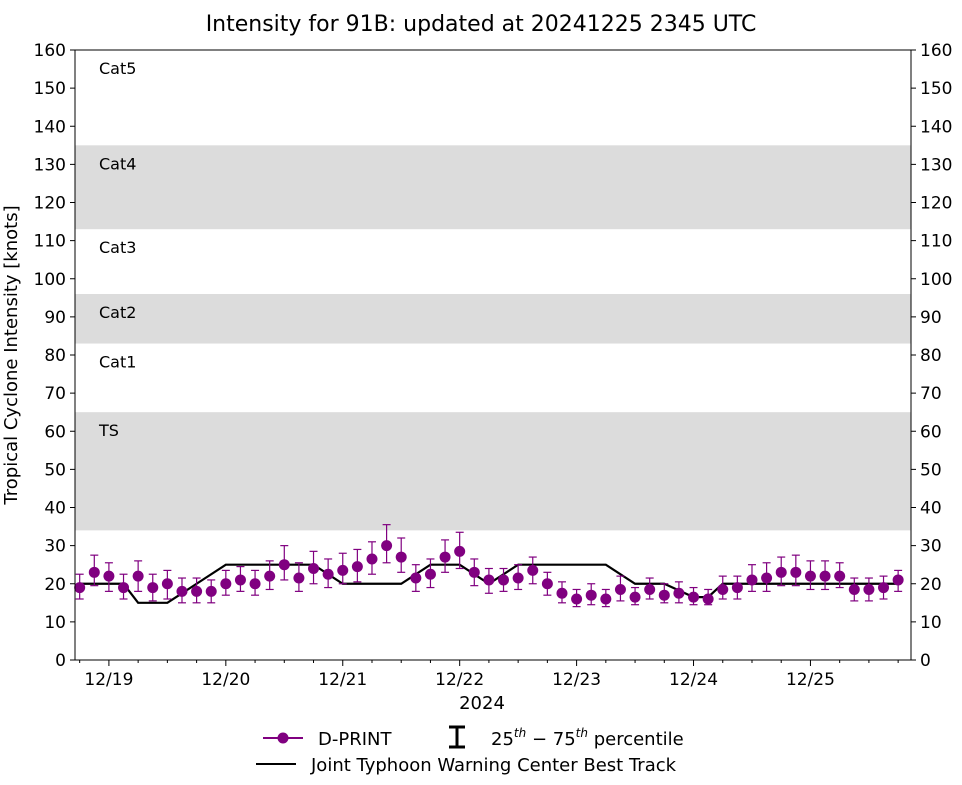 Image resolution: width=962 pixels, height=785 pixels. What do you see at coordinates (931, 509) in the screenshot?
I see `y-tick-label-right: 40` at bounding box center [931, 509].